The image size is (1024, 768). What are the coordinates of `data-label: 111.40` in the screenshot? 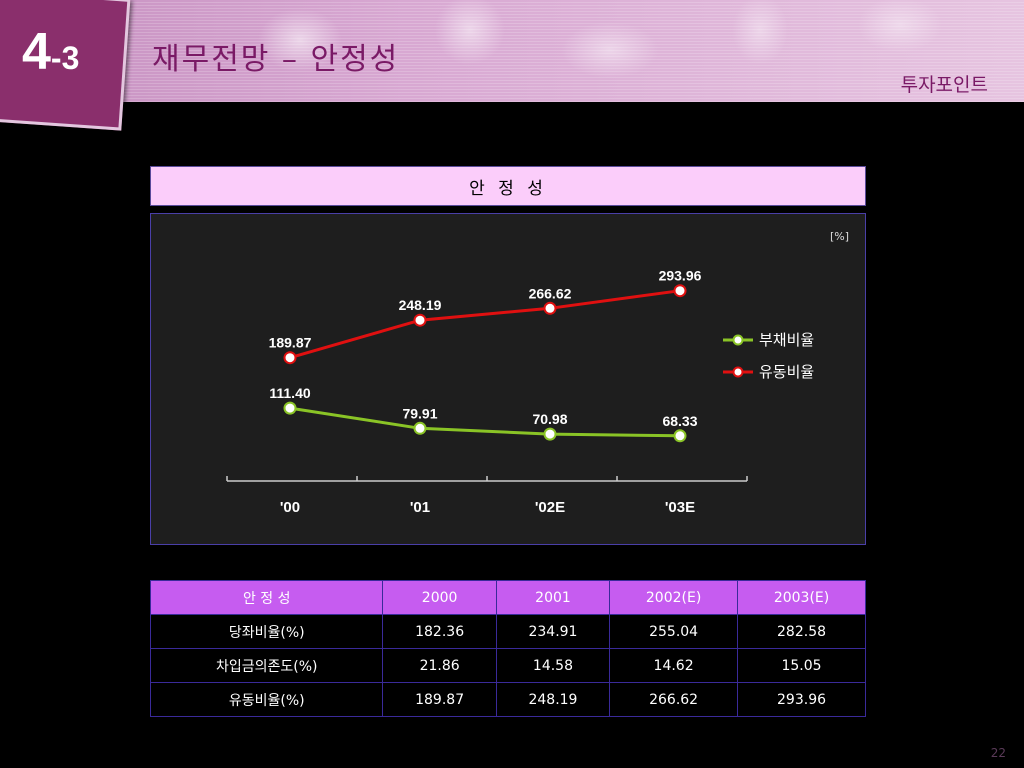 It's located at (289, 393).